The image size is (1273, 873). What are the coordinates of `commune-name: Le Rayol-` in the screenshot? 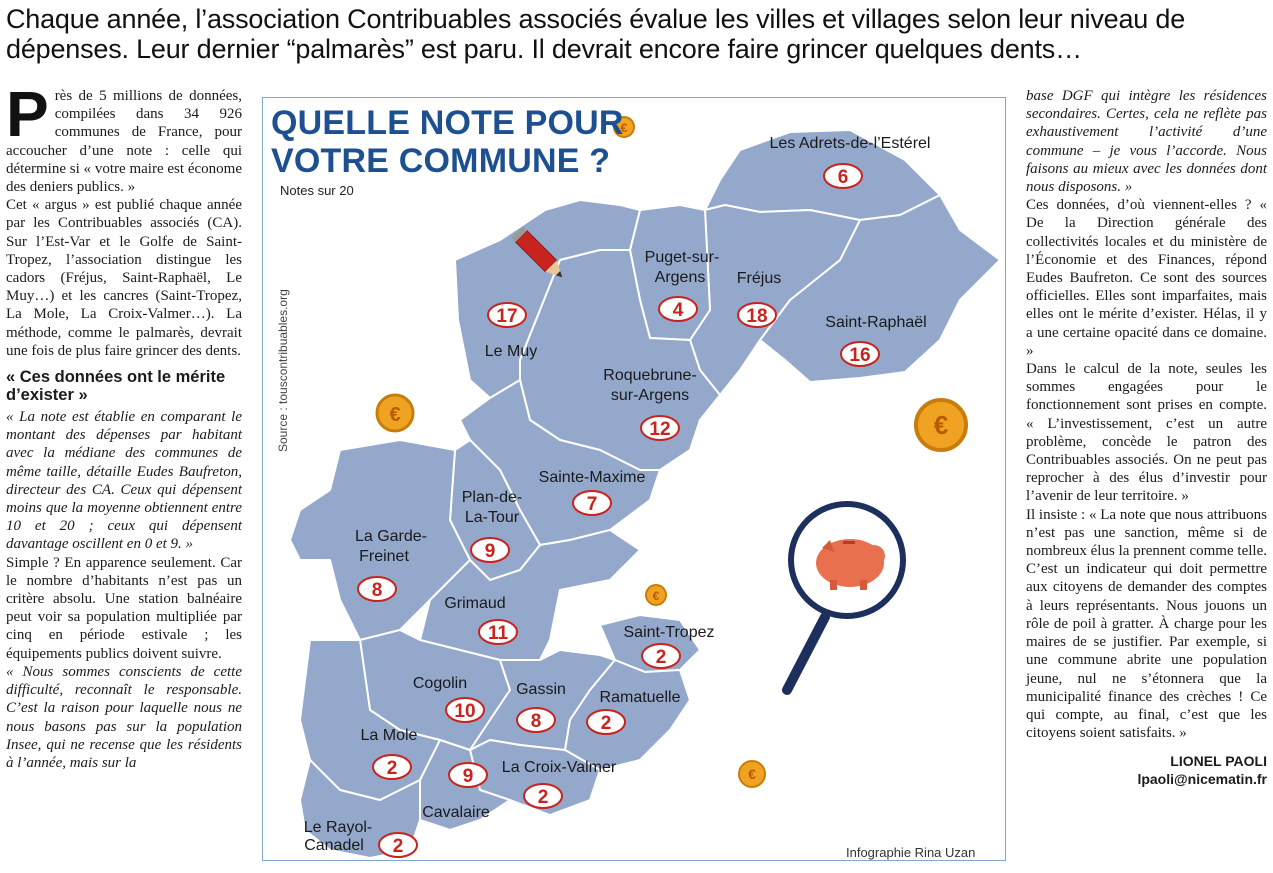 It's located at (338, 827).